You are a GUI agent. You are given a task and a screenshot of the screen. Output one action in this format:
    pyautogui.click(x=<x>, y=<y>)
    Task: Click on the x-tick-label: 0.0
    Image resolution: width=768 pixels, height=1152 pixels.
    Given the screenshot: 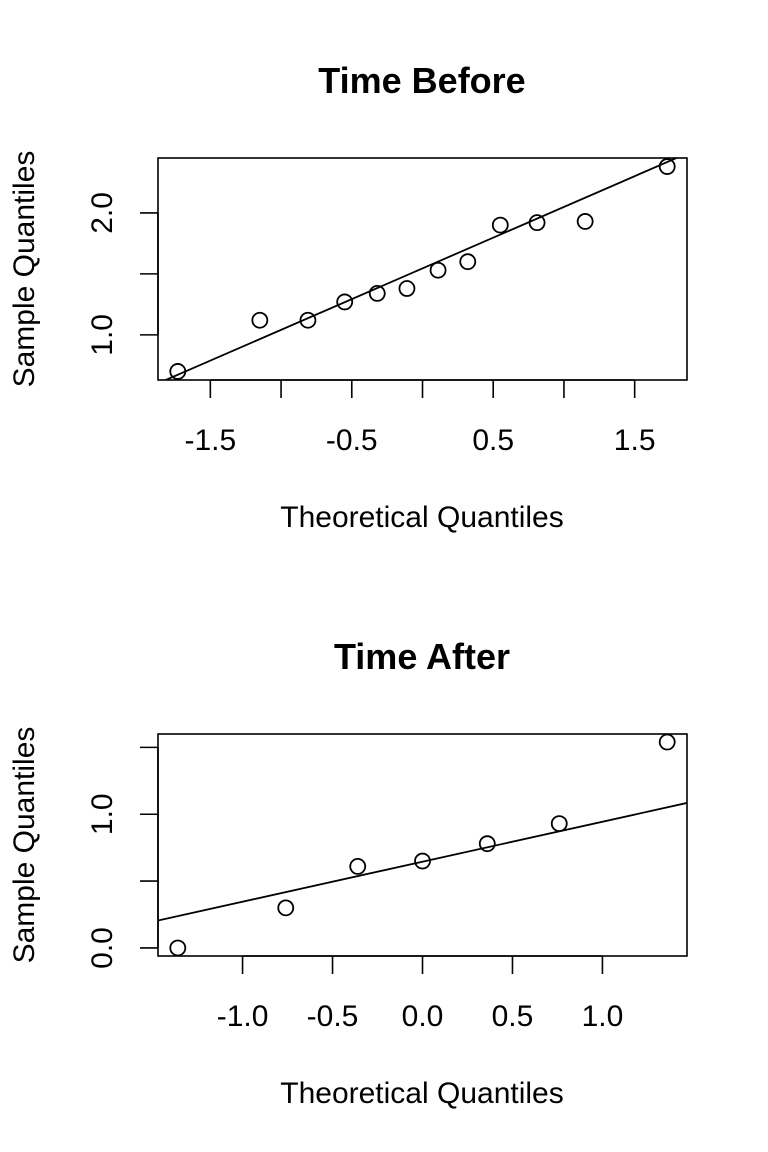 What is the action you would take?
    pyautogui.click(x=423, y=1016)
    